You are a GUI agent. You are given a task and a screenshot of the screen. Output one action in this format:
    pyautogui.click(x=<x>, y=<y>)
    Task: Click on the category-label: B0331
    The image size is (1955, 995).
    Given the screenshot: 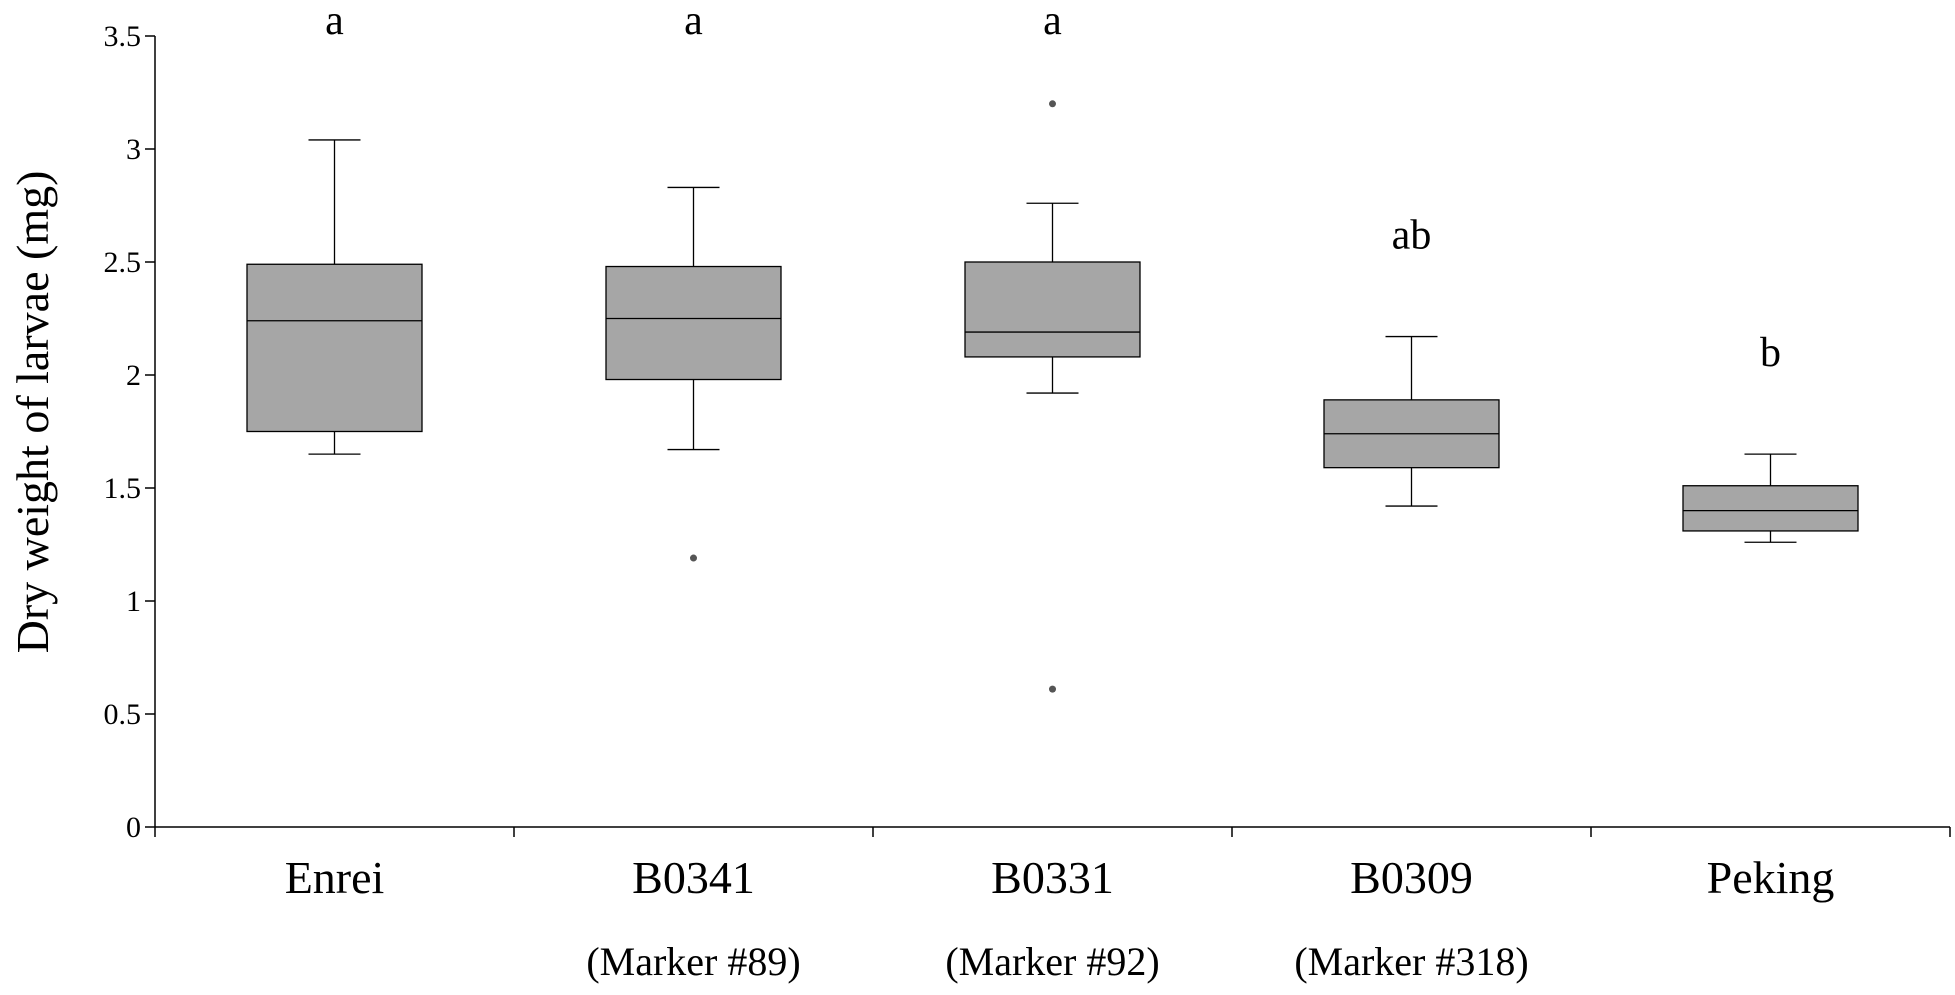 What is the action you would take?
    pyautogui.click(x=1052, y=877)
    